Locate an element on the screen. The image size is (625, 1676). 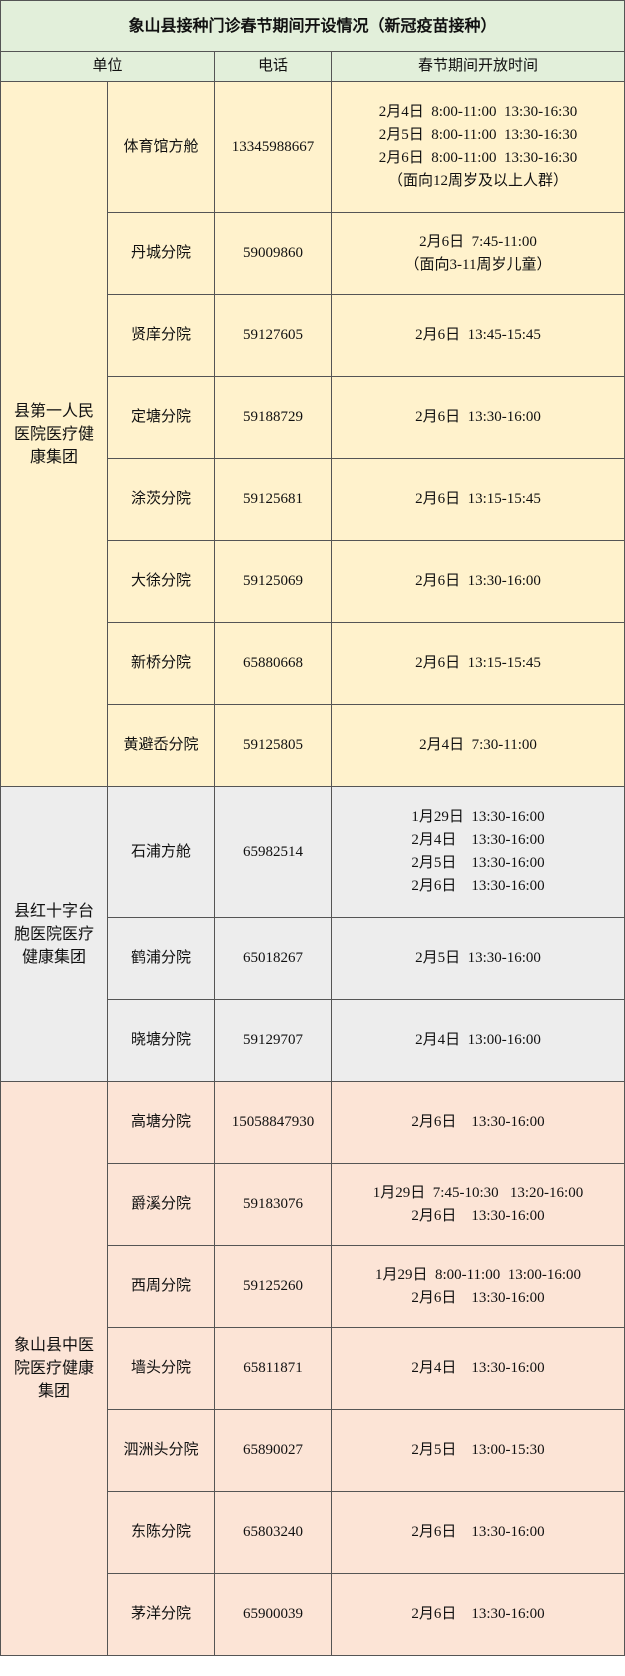
row: 泗洲头分院 65890027 2月5日 13:00-15:30 is located at coordinates (313, 1450).